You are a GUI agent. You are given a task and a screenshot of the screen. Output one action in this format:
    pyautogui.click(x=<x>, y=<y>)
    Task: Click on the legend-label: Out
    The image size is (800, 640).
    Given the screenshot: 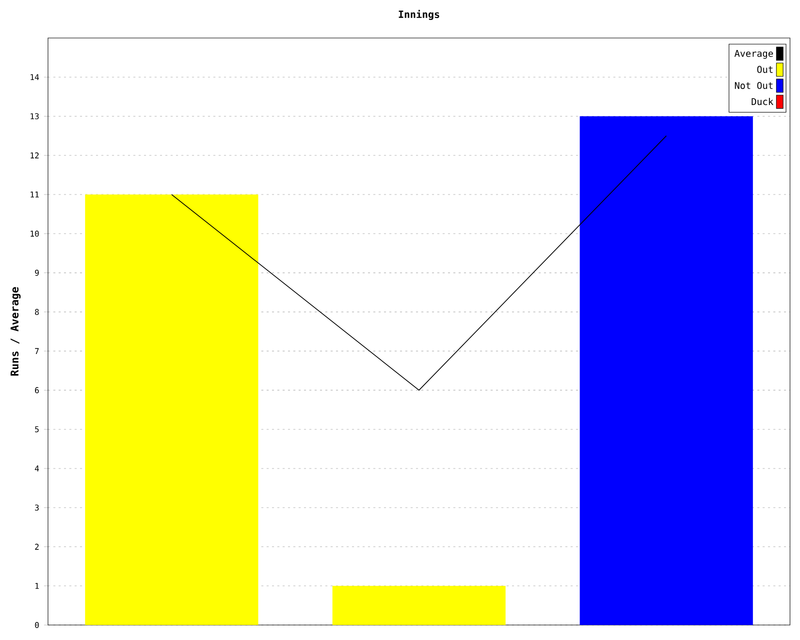 What is the action you would take?
    pyautogui.click(x=765, y=69)
    